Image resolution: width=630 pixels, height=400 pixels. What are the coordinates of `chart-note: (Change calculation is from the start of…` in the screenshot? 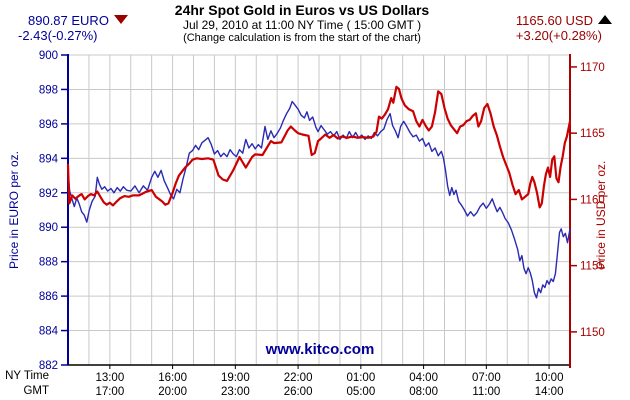 It's located at (302, 38).